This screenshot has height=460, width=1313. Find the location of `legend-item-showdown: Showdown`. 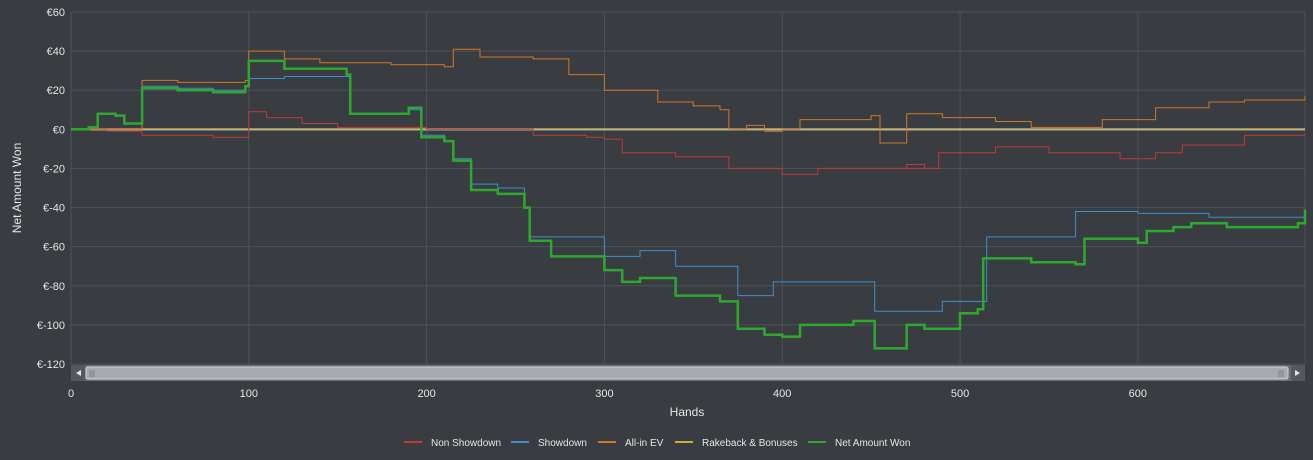

legend-item-showdown: Showdown is located at coordinates (549, 443).